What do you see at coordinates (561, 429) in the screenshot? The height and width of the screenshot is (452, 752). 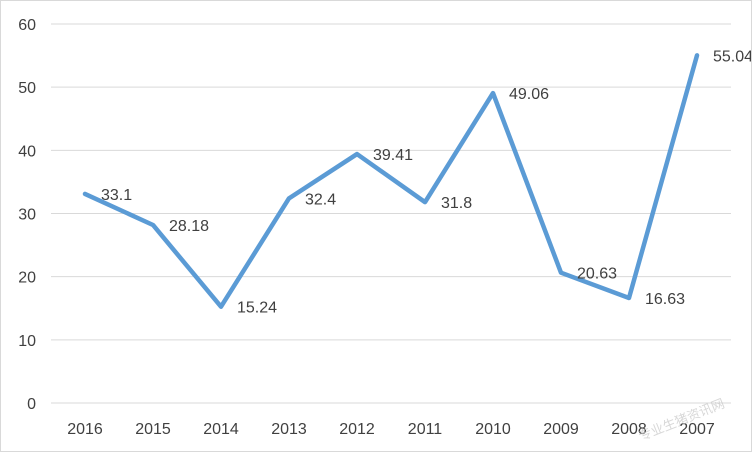 I see `x-tick-label: 2009` at bounding box center [561, 429].